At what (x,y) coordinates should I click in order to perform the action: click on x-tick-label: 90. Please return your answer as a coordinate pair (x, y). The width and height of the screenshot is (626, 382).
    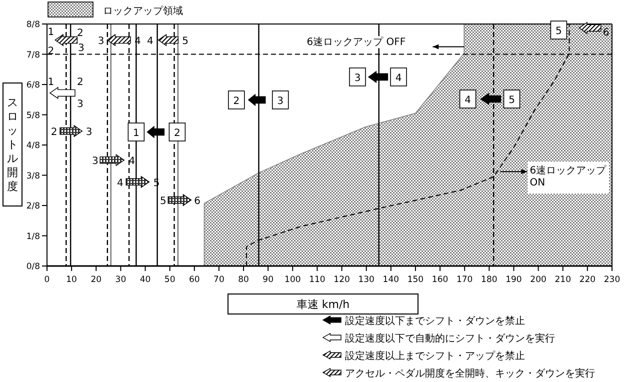
    Looking at the image, I should click on (268, 280).